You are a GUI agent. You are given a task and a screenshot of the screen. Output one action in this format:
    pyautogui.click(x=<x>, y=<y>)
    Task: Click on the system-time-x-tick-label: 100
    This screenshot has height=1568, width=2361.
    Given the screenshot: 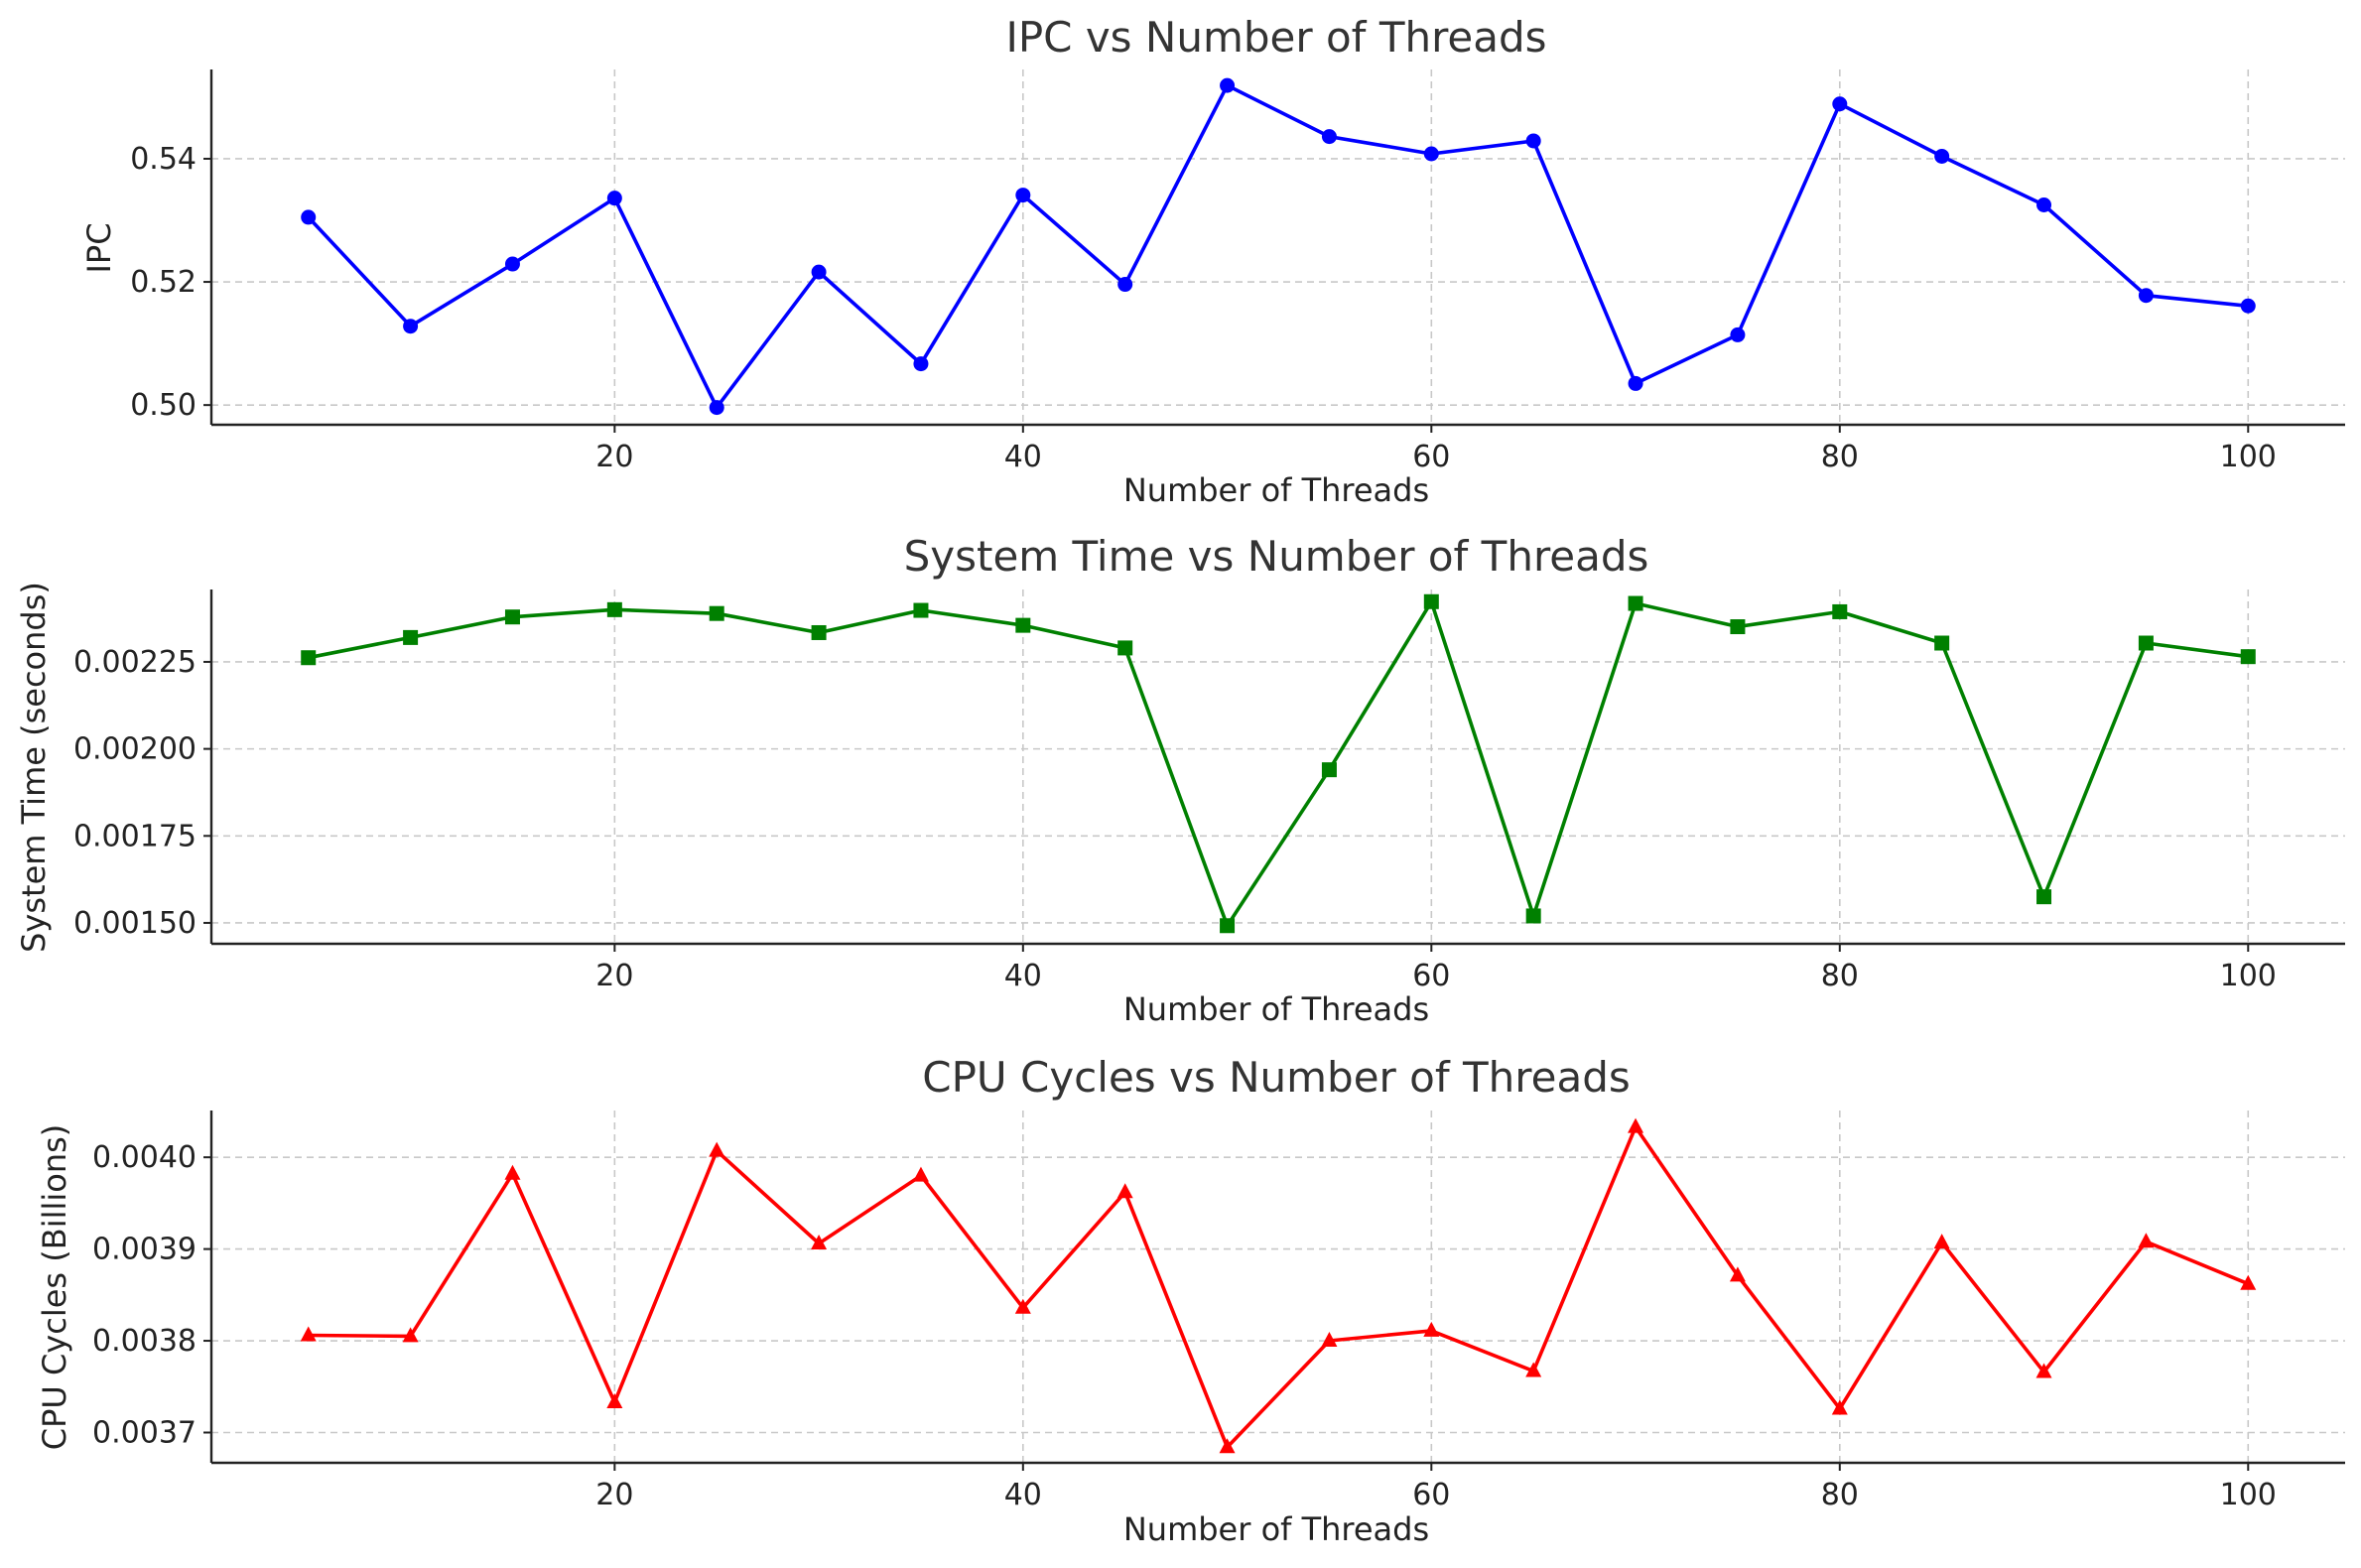 What is the action you would take?
    pyautogui.click(x=2248, y=976)
    